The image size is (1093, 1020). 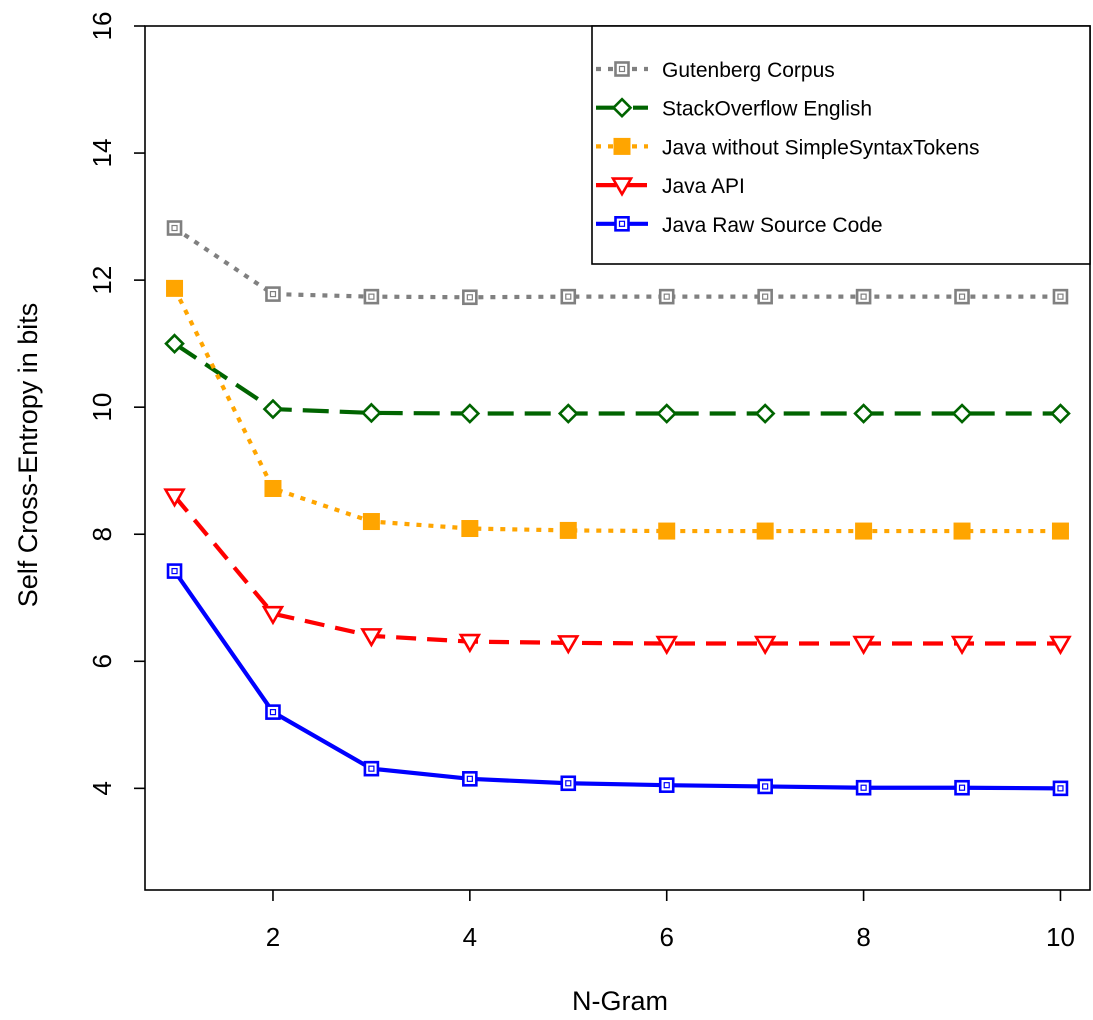 I want to click on y-tick-label: 6, so click(x=102, y=661).